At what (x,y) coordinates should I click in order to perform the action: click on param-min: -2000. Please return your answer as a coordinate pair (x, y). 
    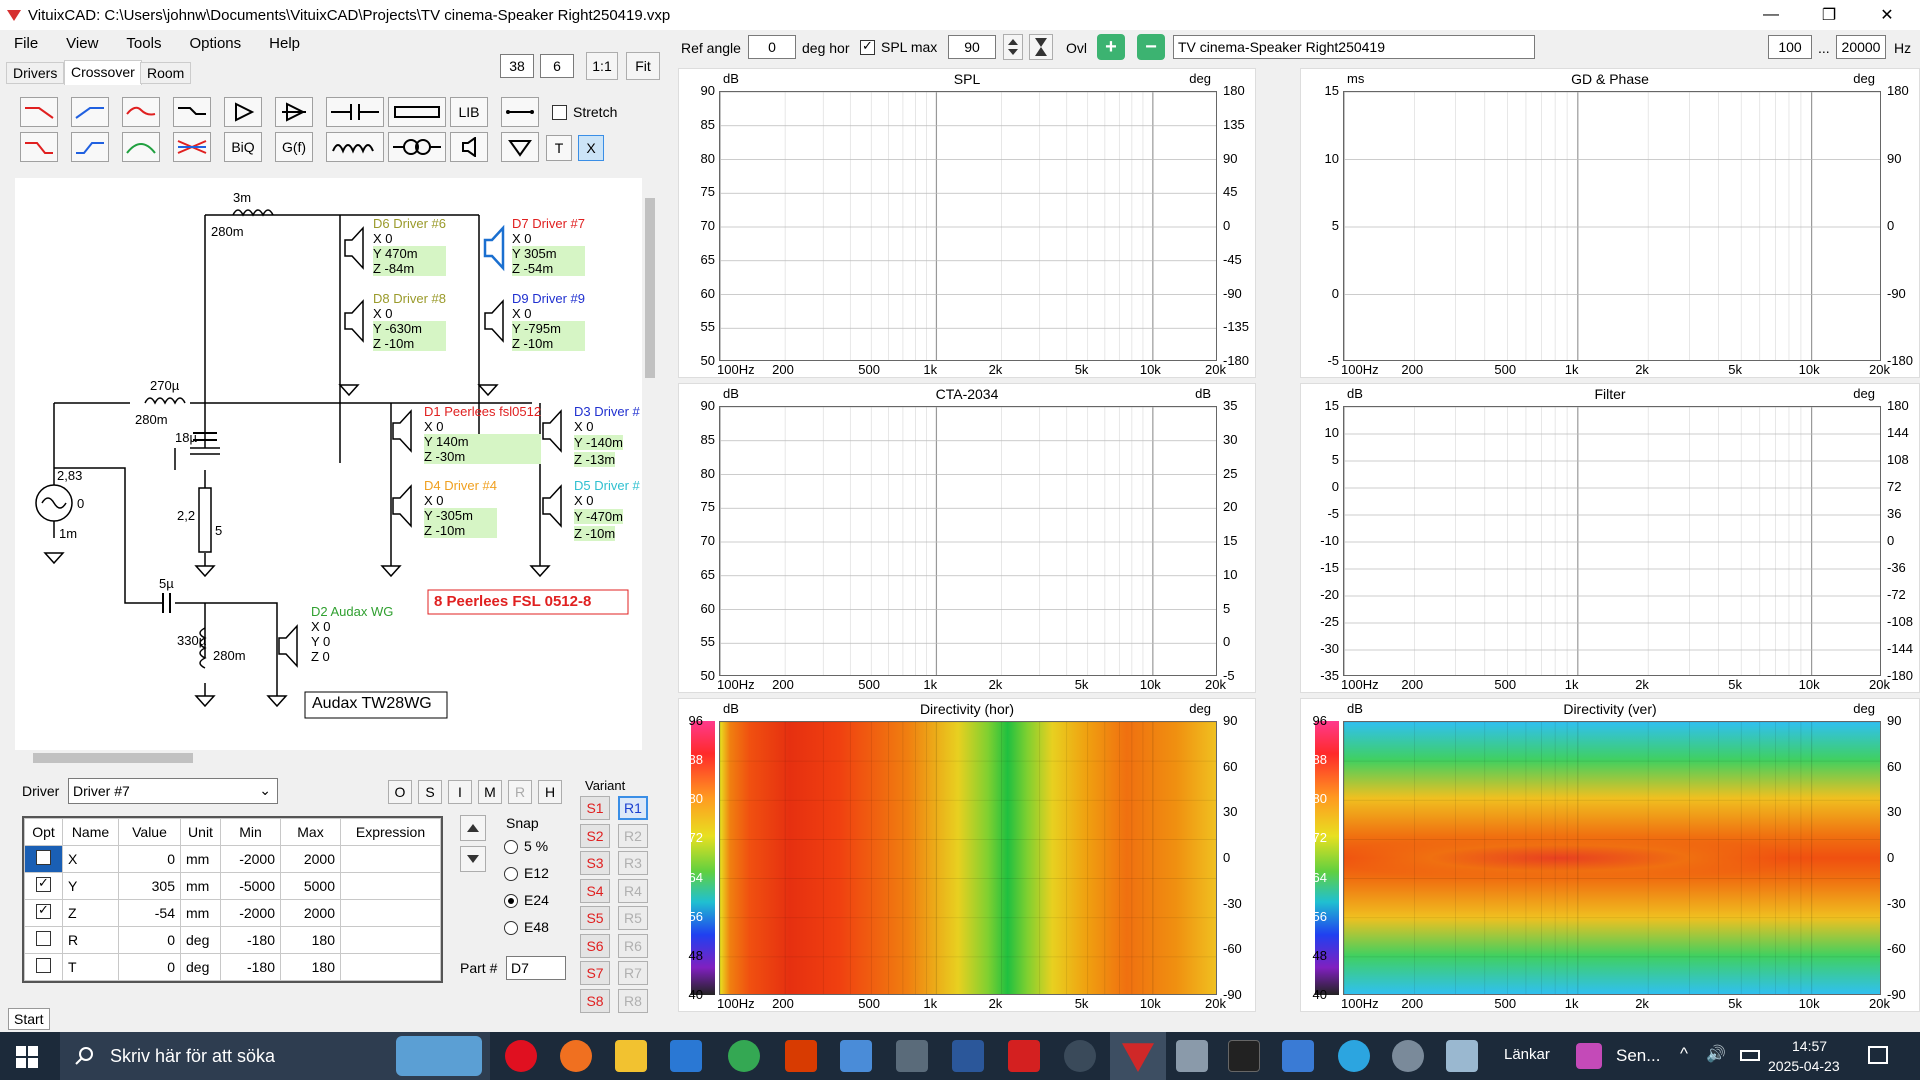
    Looking at the image, I should click on (250, 913).